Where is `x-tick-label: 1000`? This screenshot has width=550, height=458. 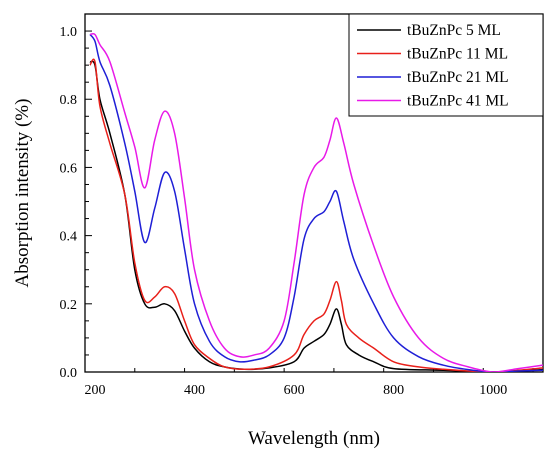 x-tick-label: 1000 is located at coordinates (493, 390).